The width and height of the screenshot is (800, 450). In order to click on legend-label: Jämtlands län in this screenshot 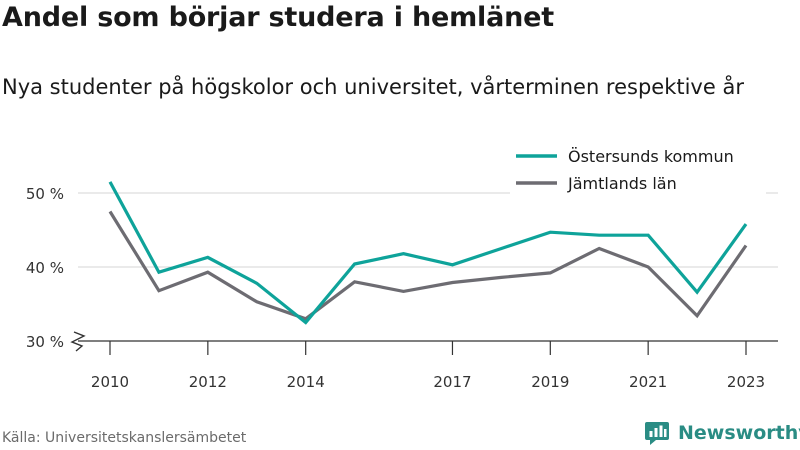, I will do `click(622, 183)`.